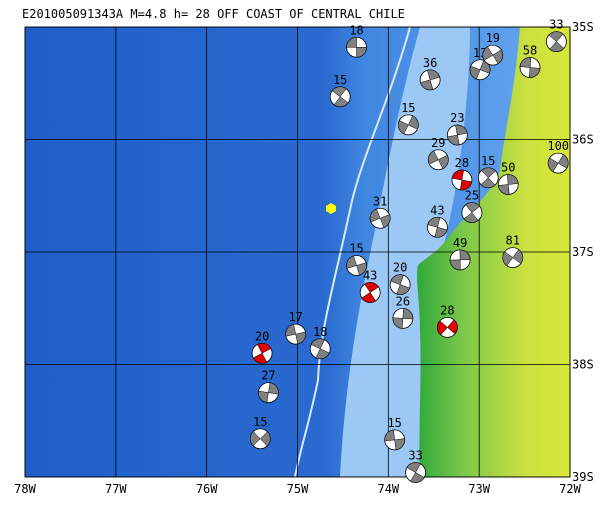 Image resolution: width=605 pixels, height=505 pixels. Describe the element at coordinates (25, 489) in the screenshot. I see `lon-label: 78W` at that location.